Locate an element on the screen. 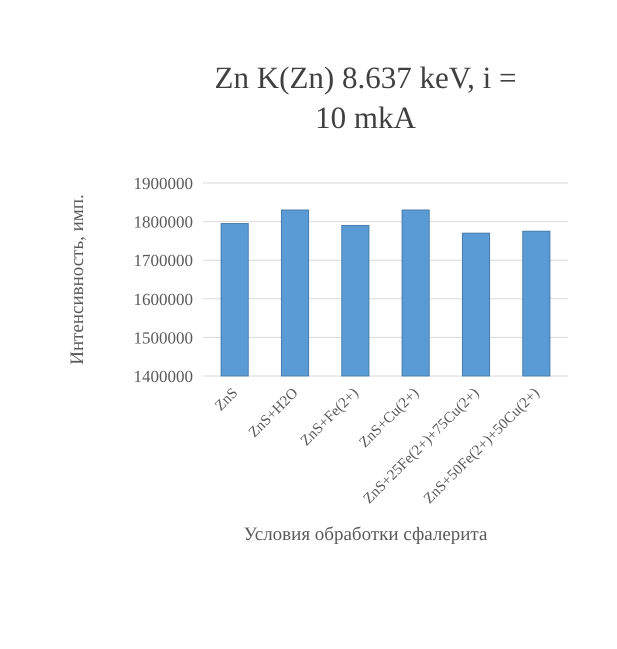  y-tick-label: 1500000 is located at coordinates (163, 338).